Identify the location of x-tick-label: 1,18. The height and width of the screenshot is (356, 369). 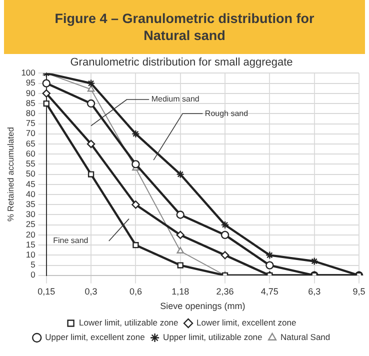
(181, 291).